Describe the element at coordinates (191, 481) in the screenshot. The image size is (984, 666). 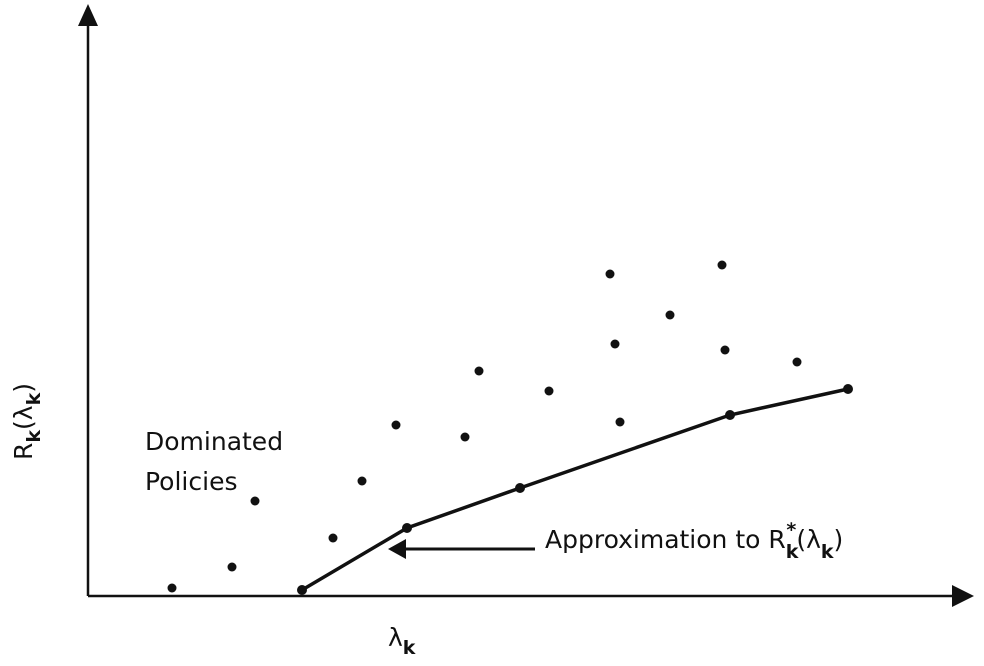
I see `dominated-label: Policies` at that location.